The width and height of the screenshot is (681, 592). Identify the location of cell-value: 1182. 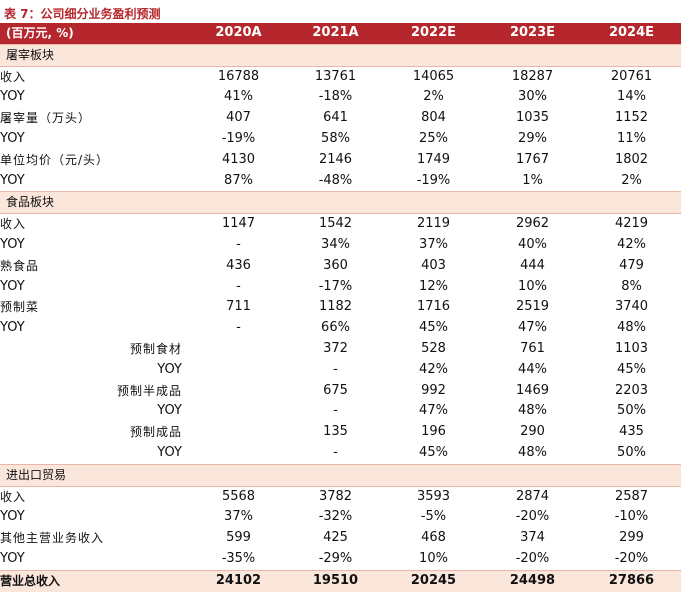
(335, 307).